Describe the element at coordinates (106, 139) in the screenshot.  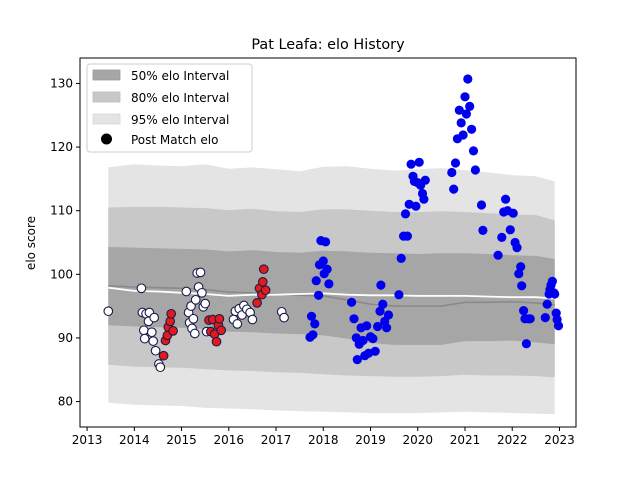
I see `legend-marker-post-match` at that location.